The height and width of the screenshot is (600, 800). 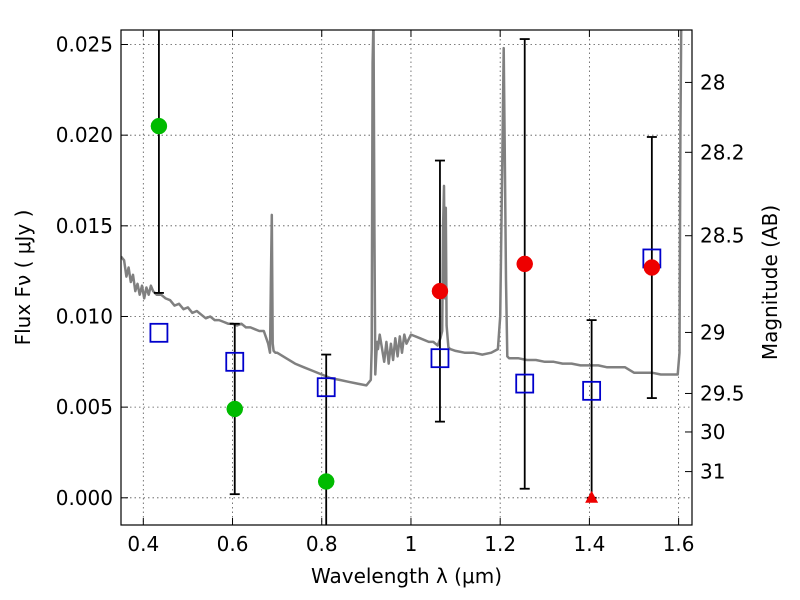 I want to click on x-tick-label: 0.8, so click(x=322, y=544).